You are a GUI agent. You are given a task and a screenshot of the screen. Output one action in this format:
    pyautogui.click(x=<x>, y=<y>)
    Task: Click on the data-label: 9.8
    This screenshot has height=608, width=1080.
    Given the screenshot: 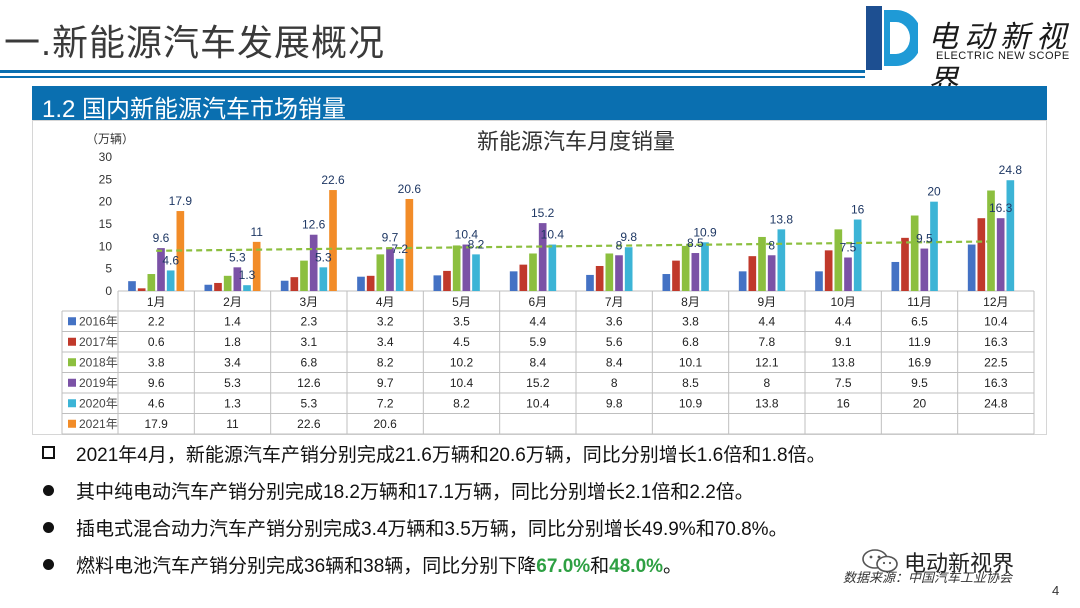 What is the action you would take?
    pyautogui.click(x=628, y=237)
    